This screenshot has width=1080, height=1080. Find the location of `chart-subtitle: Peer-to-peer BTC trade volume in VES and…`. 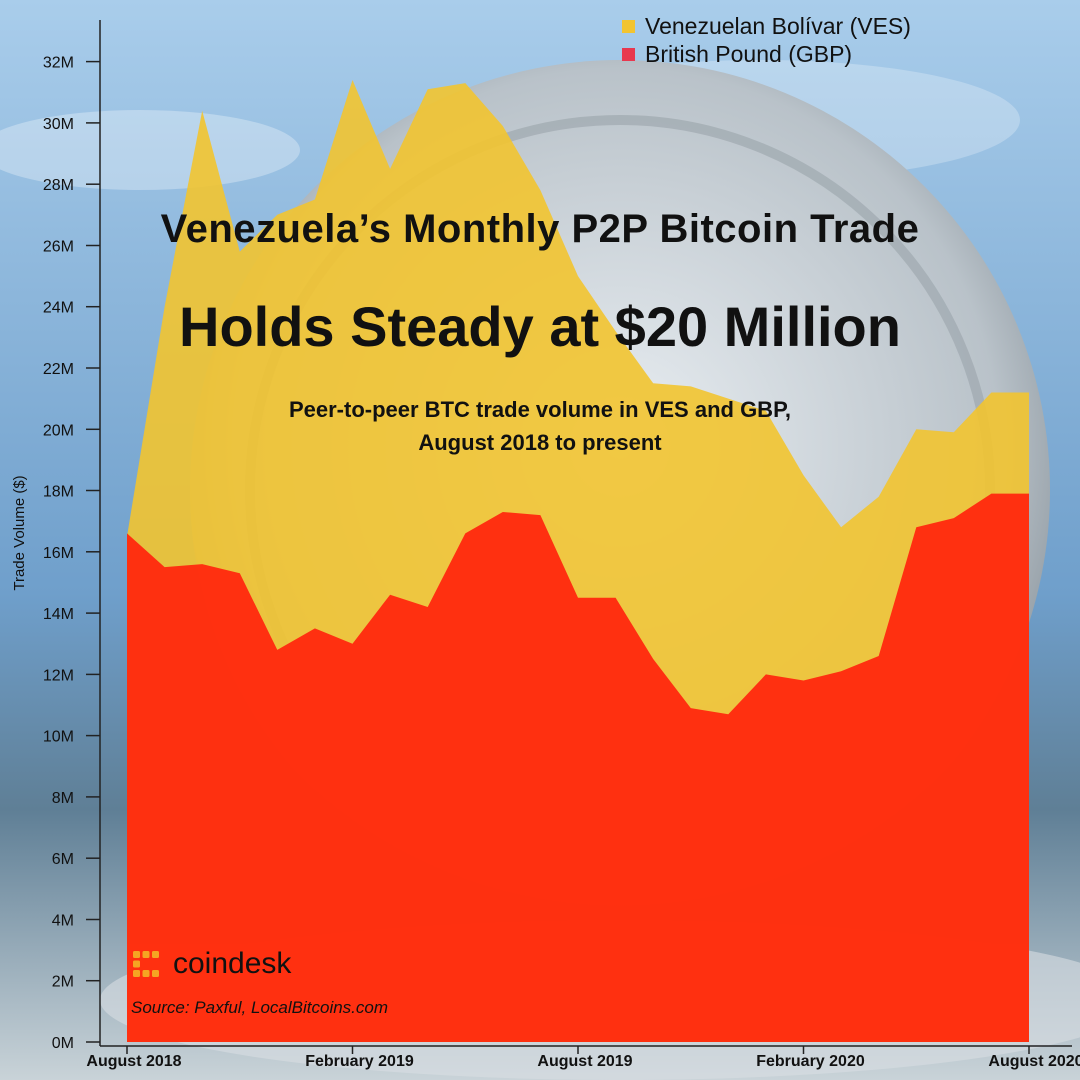

chart-subtitle: Peer-to-peer BTC trade volume in VES and… is located at coordinates (540, 426).